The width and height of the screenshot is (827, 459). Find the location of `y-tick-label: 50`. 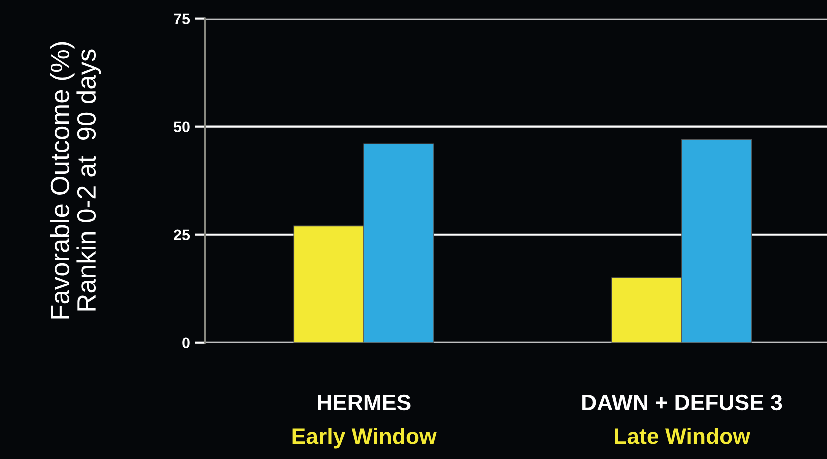

y-tick-label: 50 is located at coordinates (182, 127).